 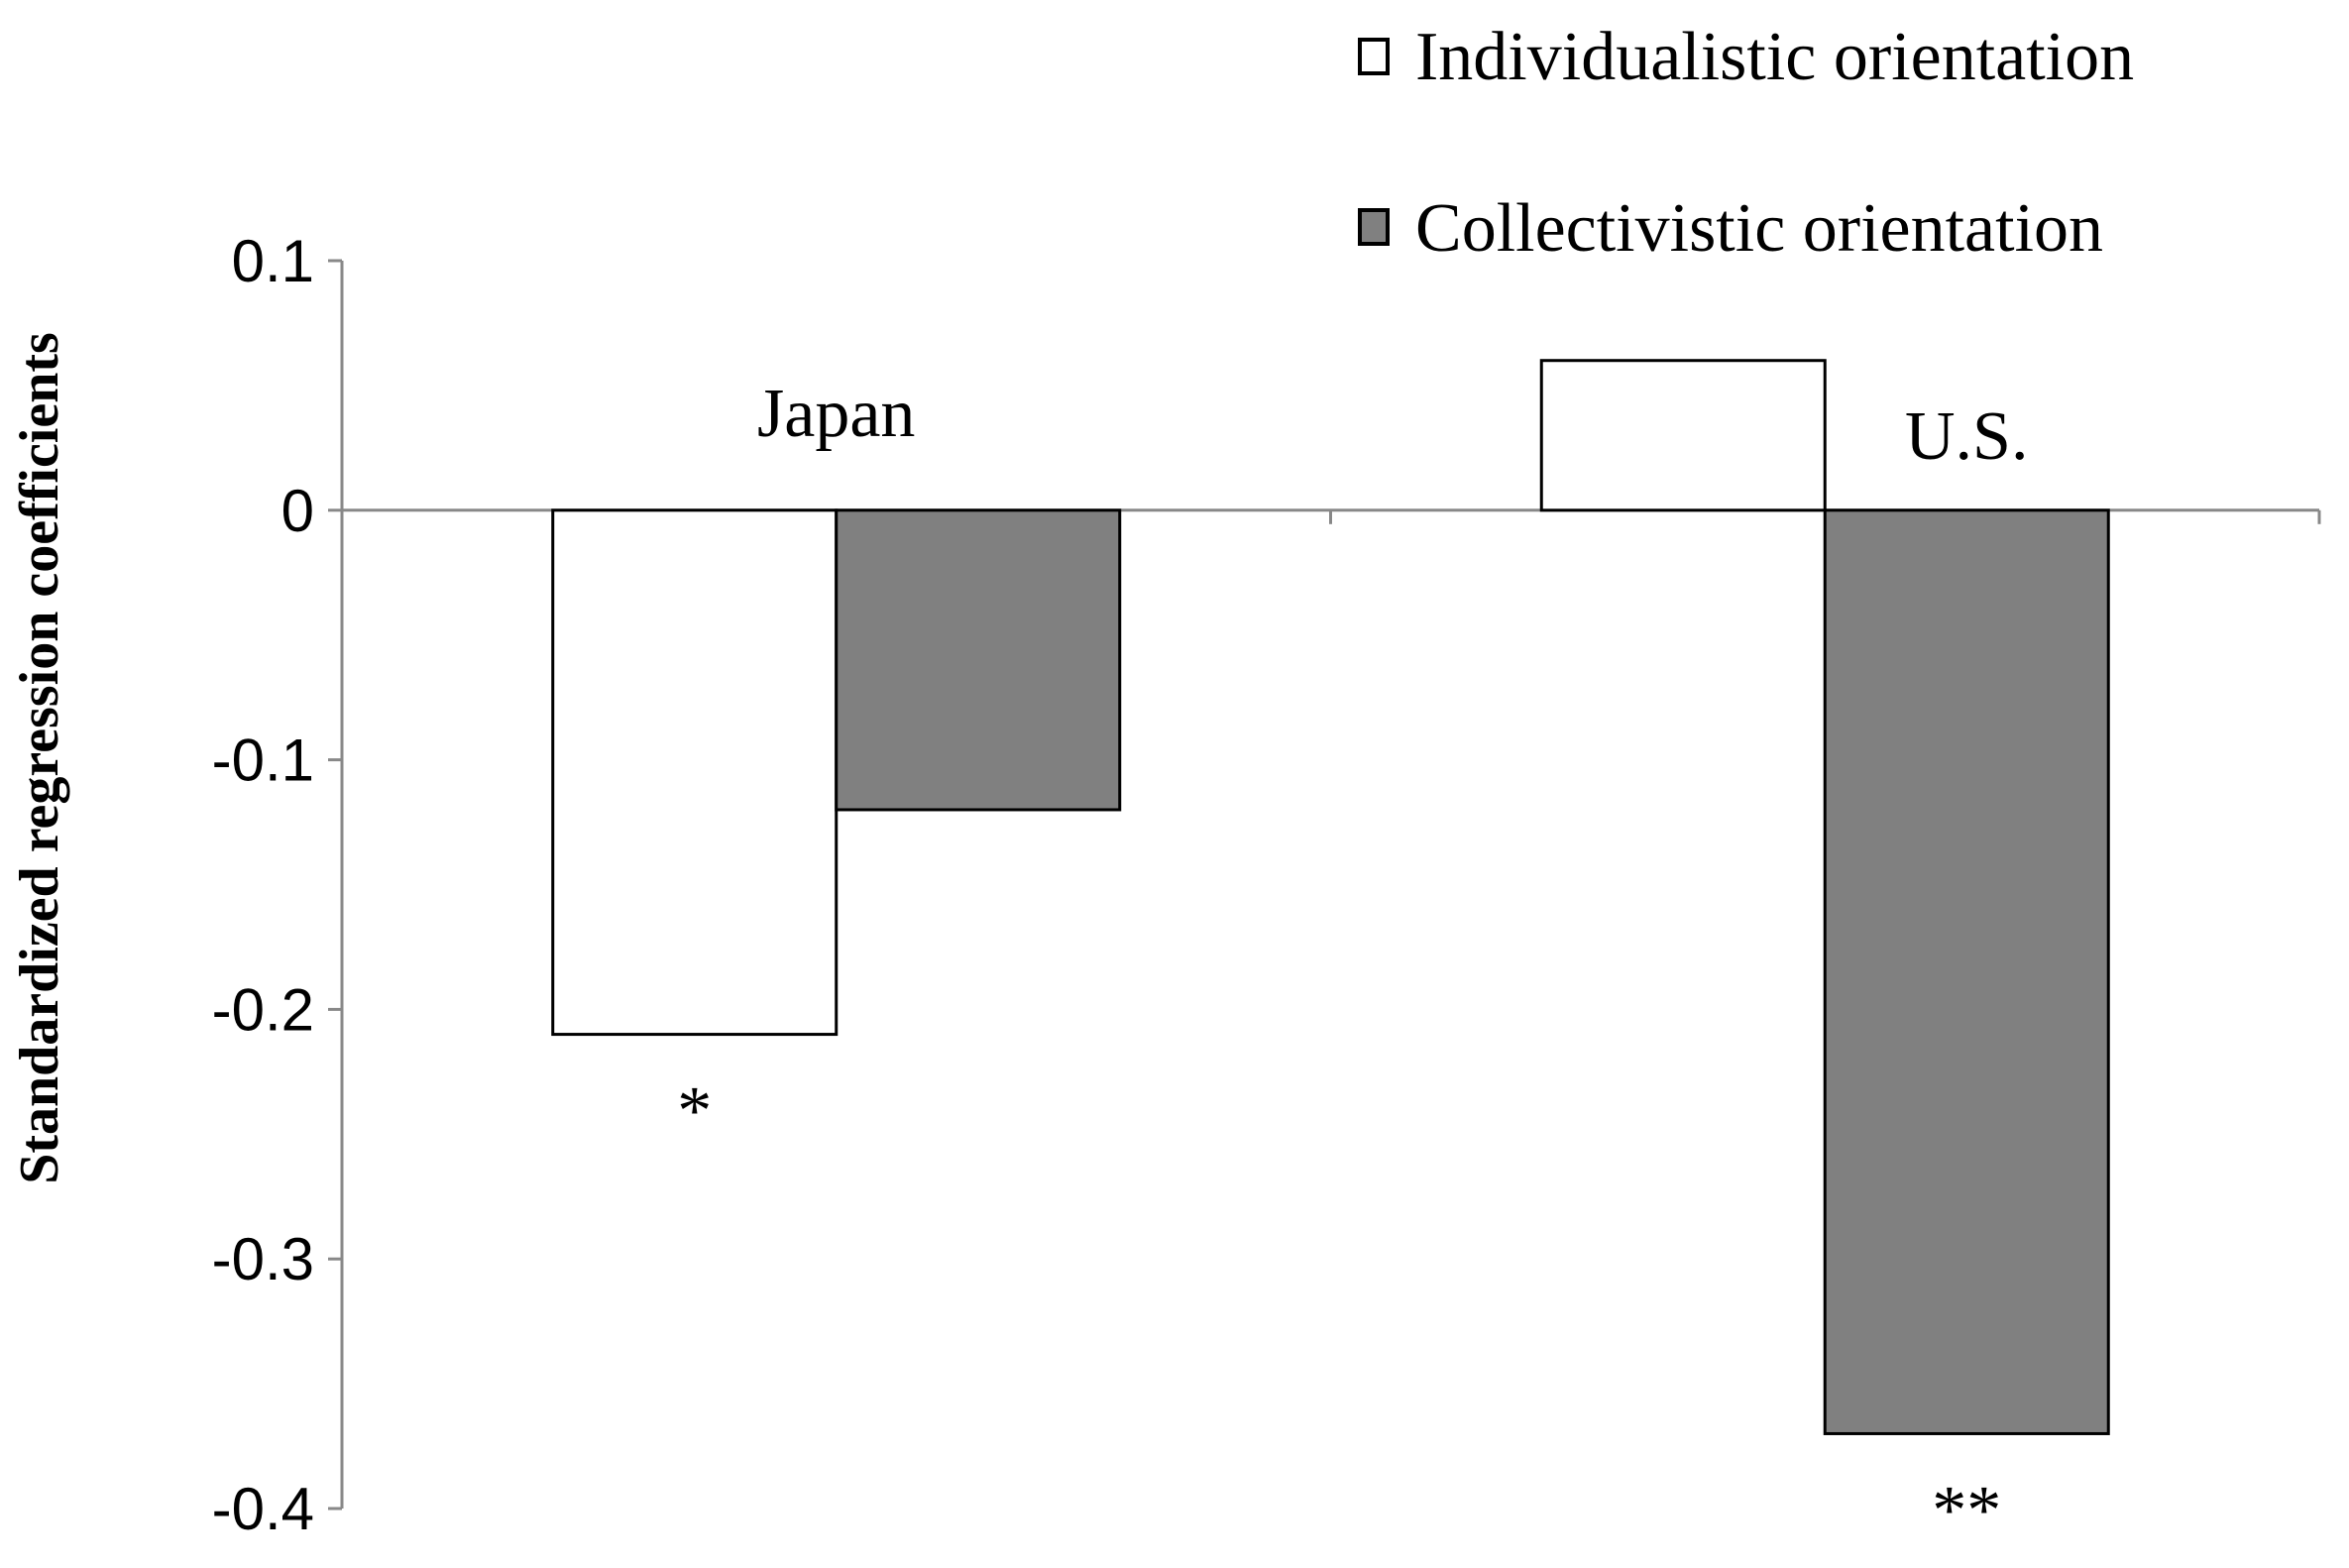 What do you see at coordinates (297, 511) in the screenshot?
I see `y-tick-label: 0` at bounding box center [297, 511].